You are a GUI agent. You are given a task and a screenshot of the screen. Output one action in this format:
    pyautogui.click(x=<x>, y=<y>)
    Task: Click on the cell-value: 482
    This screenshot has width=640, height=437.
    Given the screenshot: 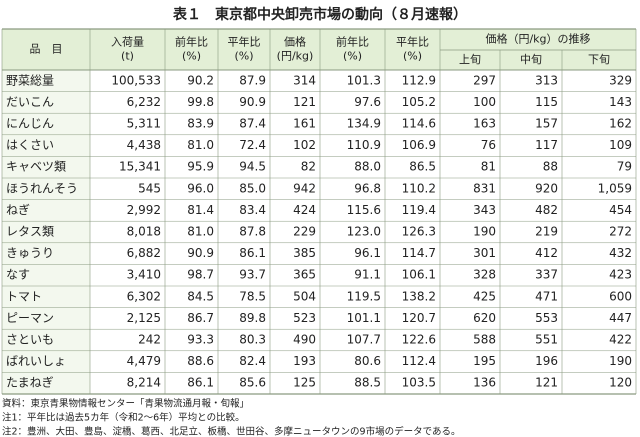 What is the action you would take?
    pyautogui.click(x=546, y=210)
    